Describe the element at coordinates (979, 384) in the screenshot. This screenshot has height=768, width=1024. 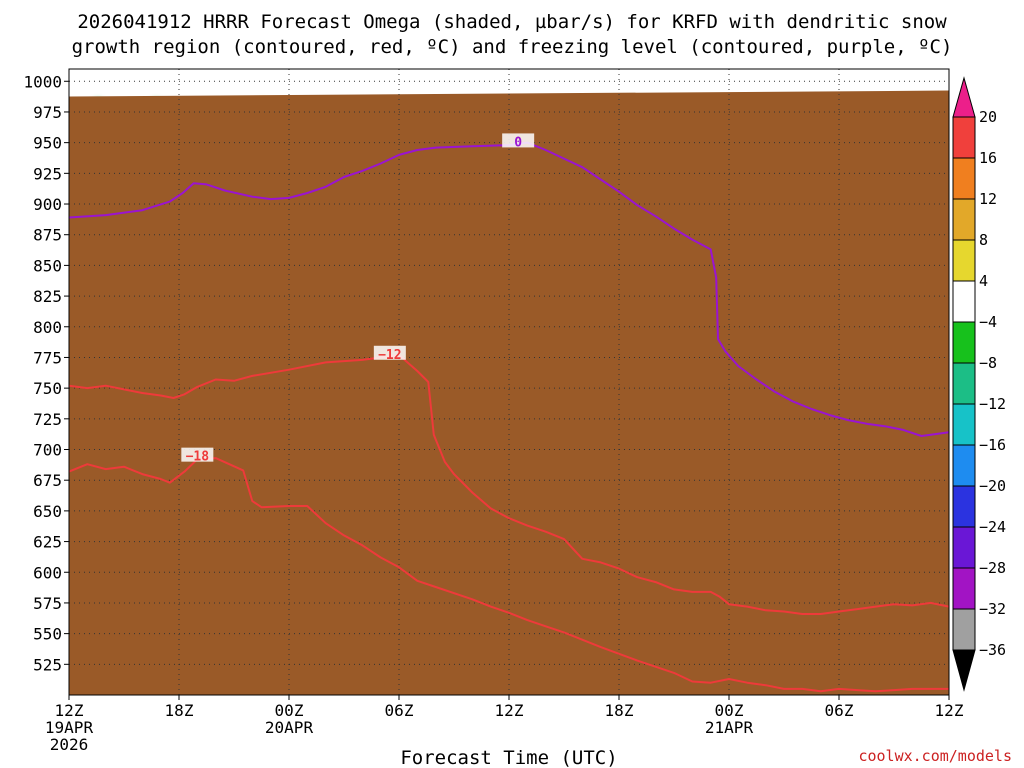
I see `colorbar: 20 16 12 8 4 −4 −8 −12 −16 −20 −24 −28 −32 −36` at that location.